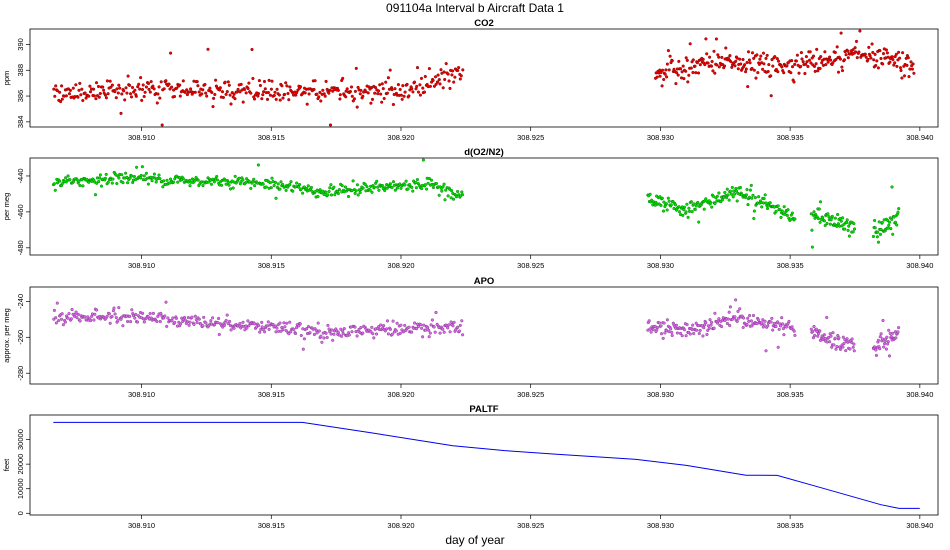  I want to click on data-marks, so click(476, 203).